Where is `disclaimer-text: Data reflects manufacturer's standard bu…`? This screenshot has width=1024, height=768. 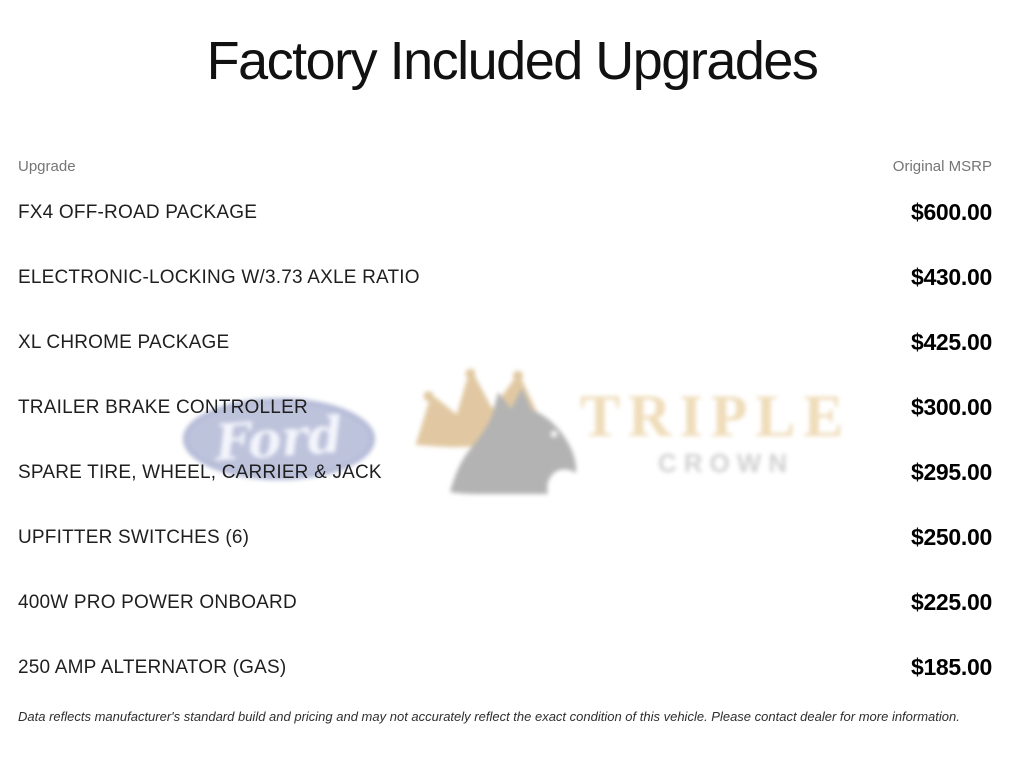
disclaimer-text: Data reflects manufacturer's standard bu… is located at coordinates (489, 717).